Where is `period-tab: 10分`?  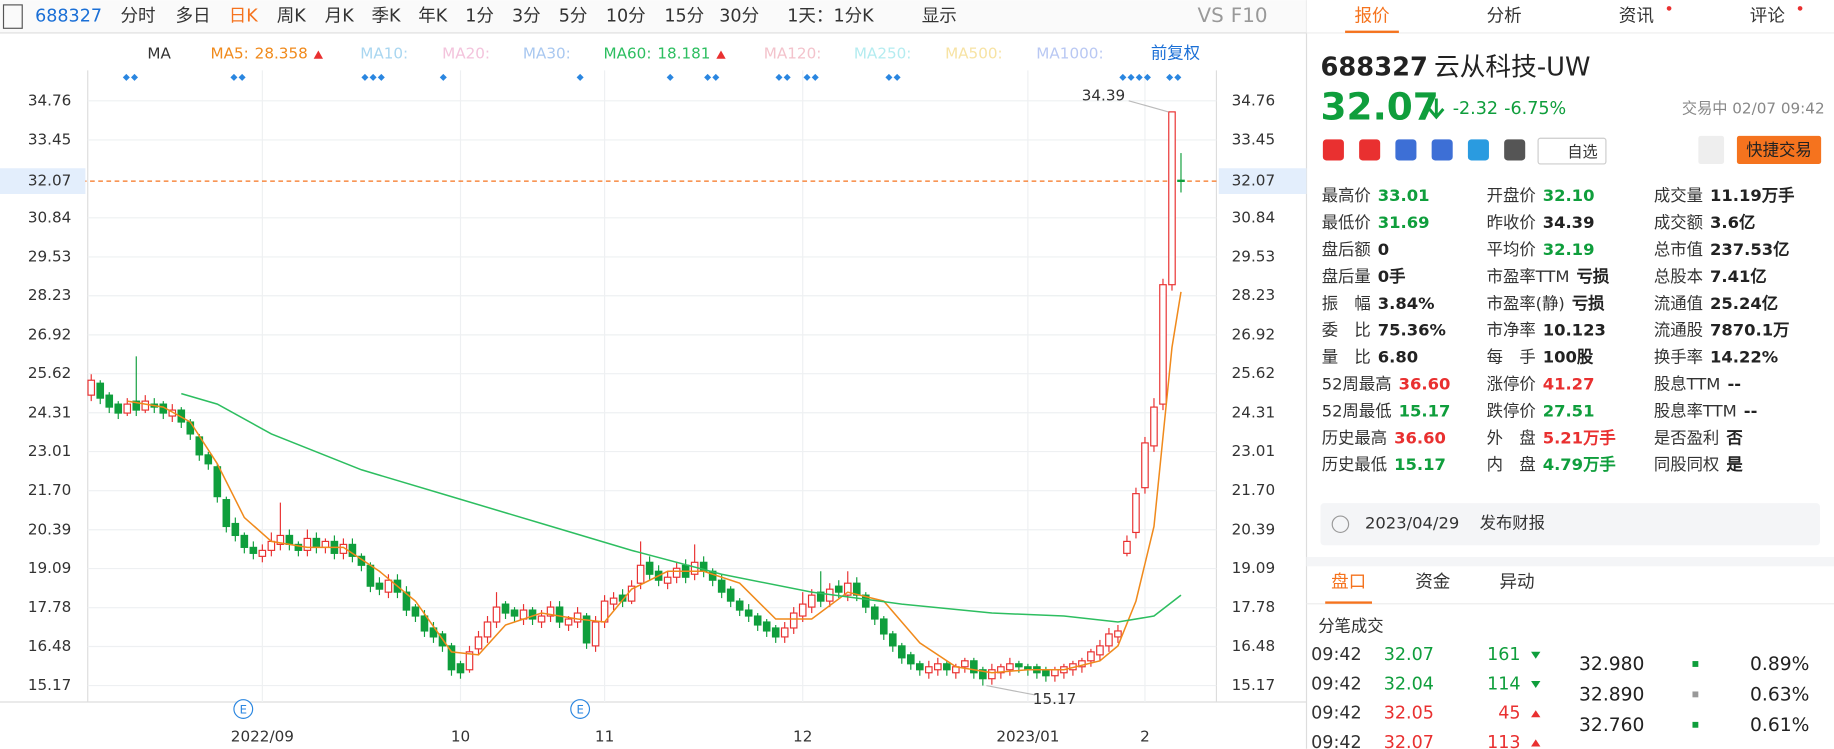
period-tab: 10分 is located at coordinates (626, 17).